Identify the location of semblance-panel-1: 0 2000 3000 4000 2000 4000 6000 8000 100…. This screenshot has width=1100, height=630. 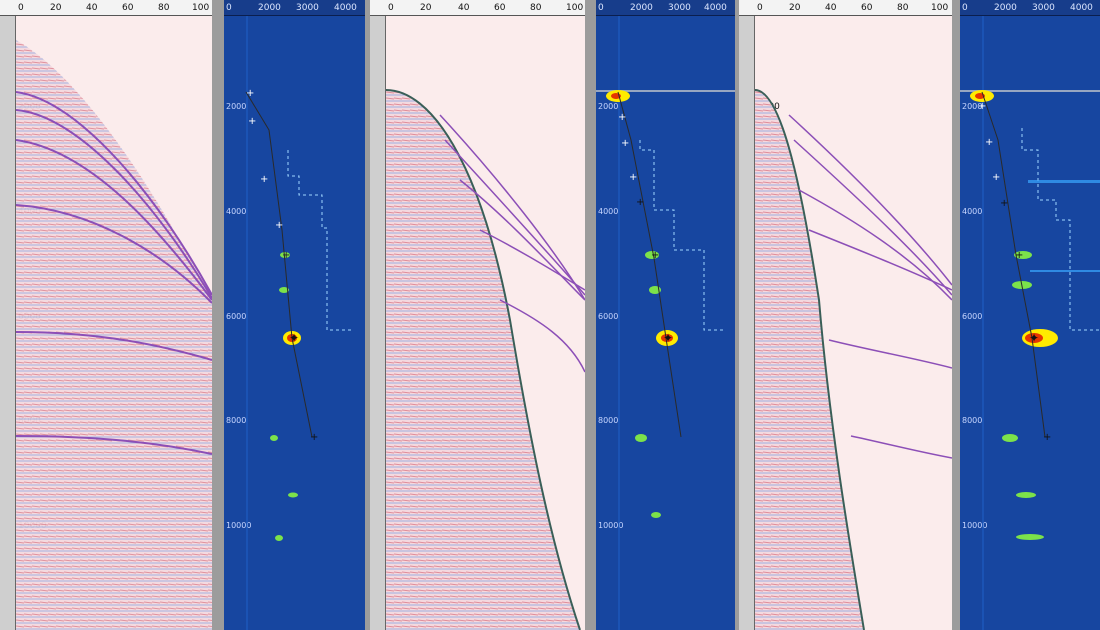
(294, 315).